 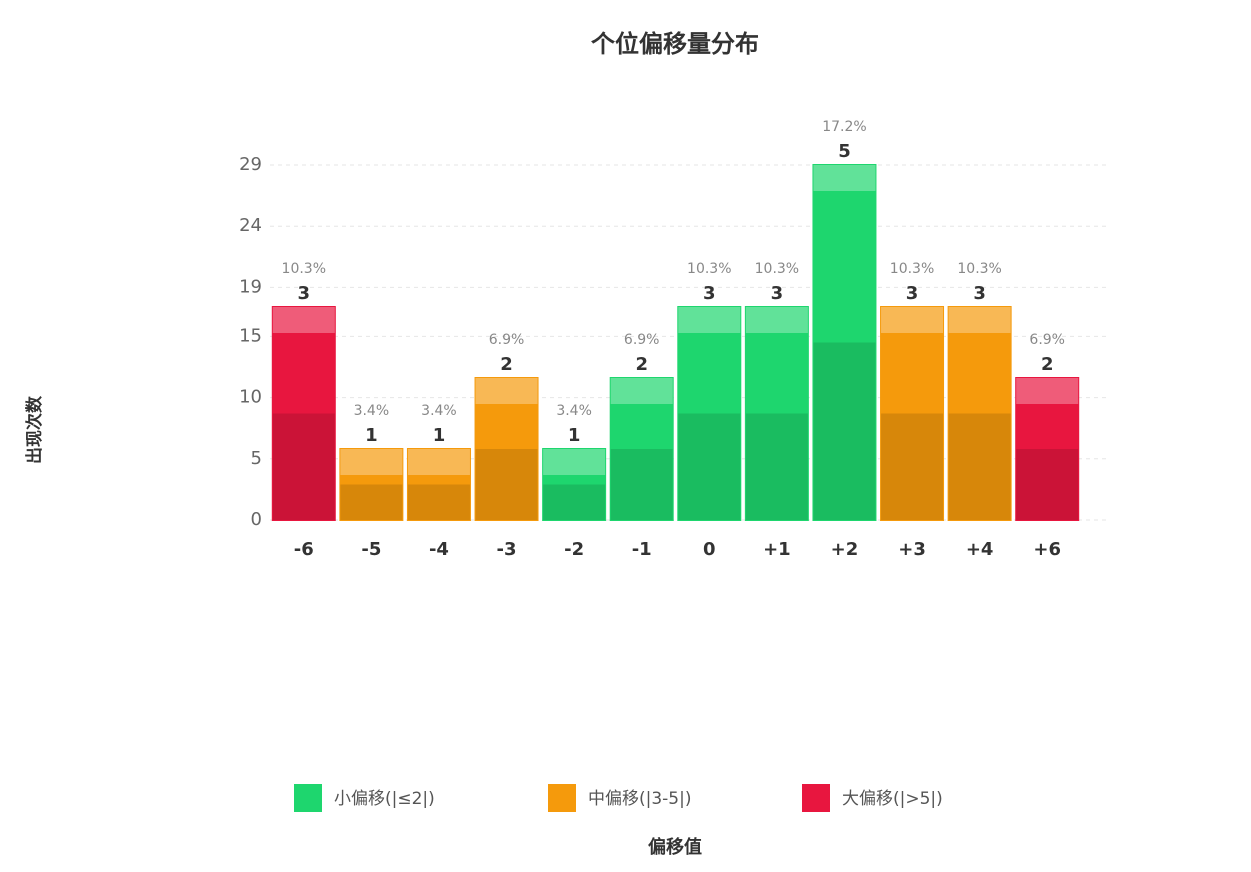 What do you see at coordinates (709, 549) in the screenshot?
I see `x-tick-label: 0` at bounding box center [709, 549].